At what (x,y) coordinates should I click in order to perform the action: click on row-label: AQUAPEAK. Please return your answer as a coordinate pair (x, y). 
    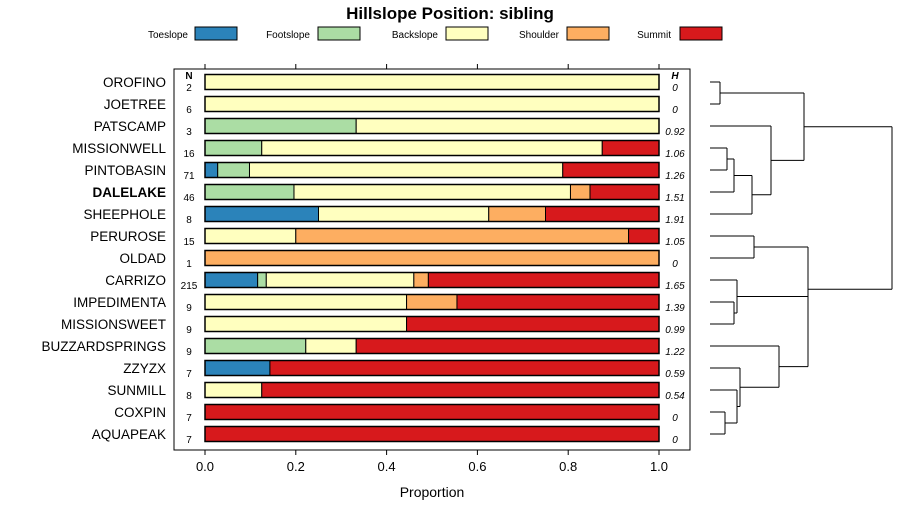
    Looking at the image, I should click on (129, 434).